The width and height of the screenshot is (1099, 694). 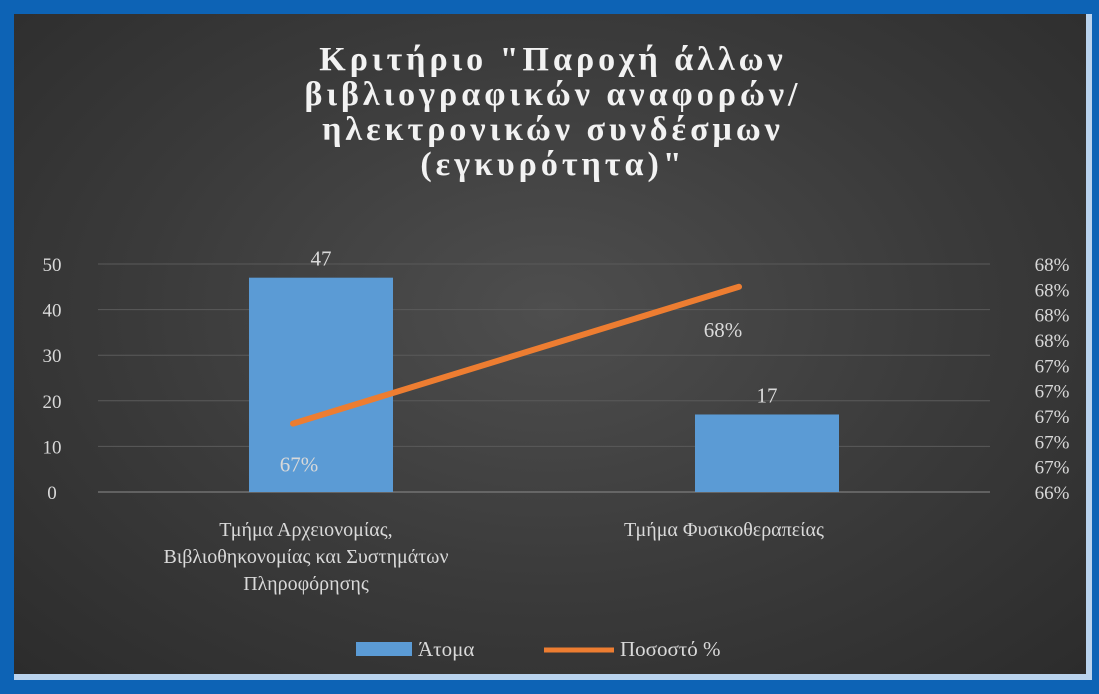 What do you see at coordinates (306, 584) in the screenshot?
I see `category-label: Πληροφόρησης` at bounding box center [306, 584].